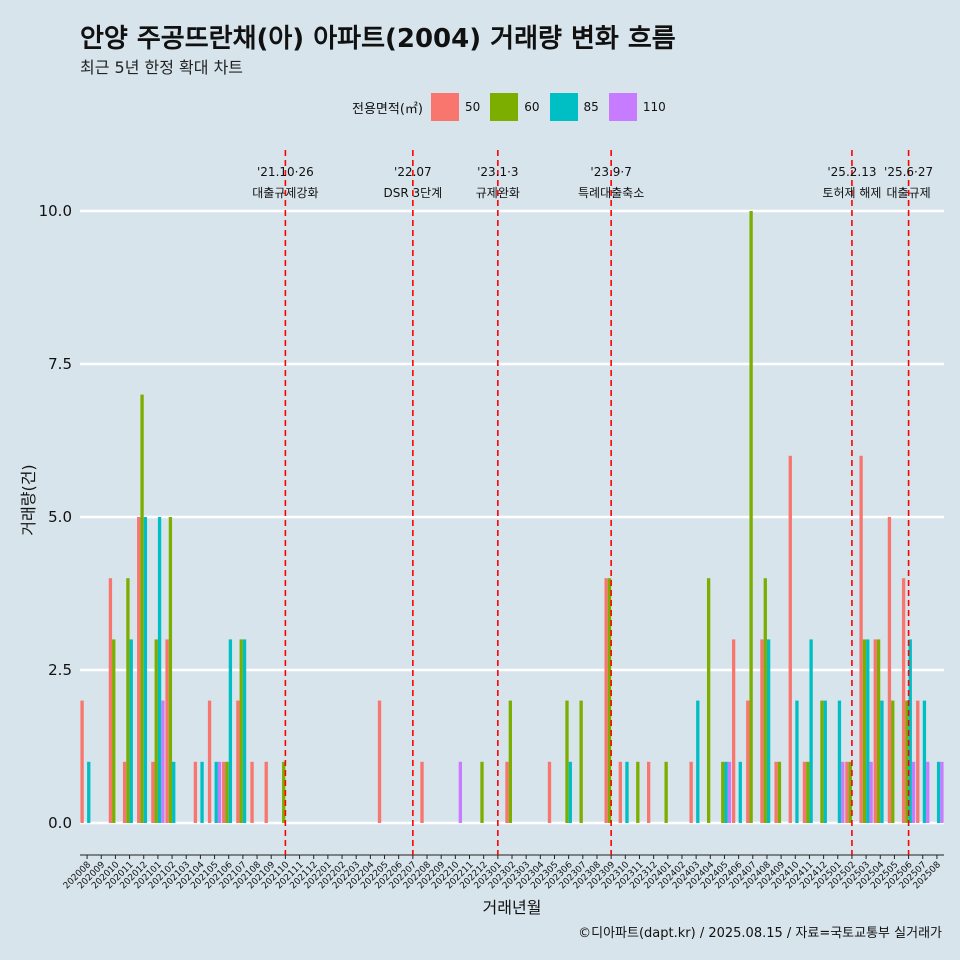 The image size is (960, 960). Describe the element at coordinates (455, 107) in the screenshot. I see `legend-item-50: 50` at that location.